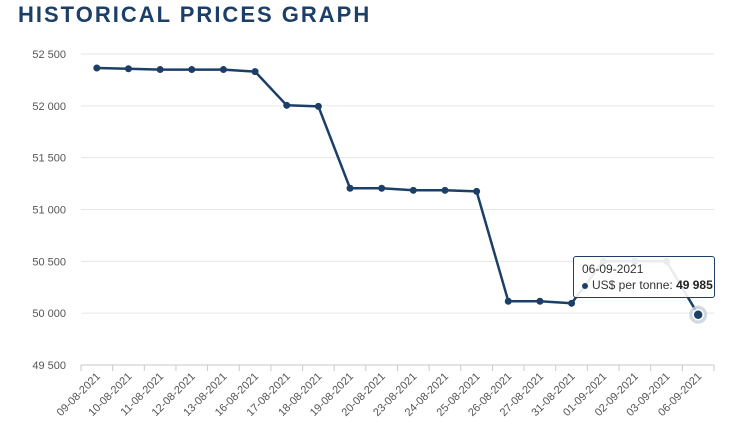 The height and width of the screenshot is (439, 739). What do you see at coordinates (632, 285) in the screenshot?
I see `tooltip-series-label: US$ per tonne:` at bounding box center [632, 285].